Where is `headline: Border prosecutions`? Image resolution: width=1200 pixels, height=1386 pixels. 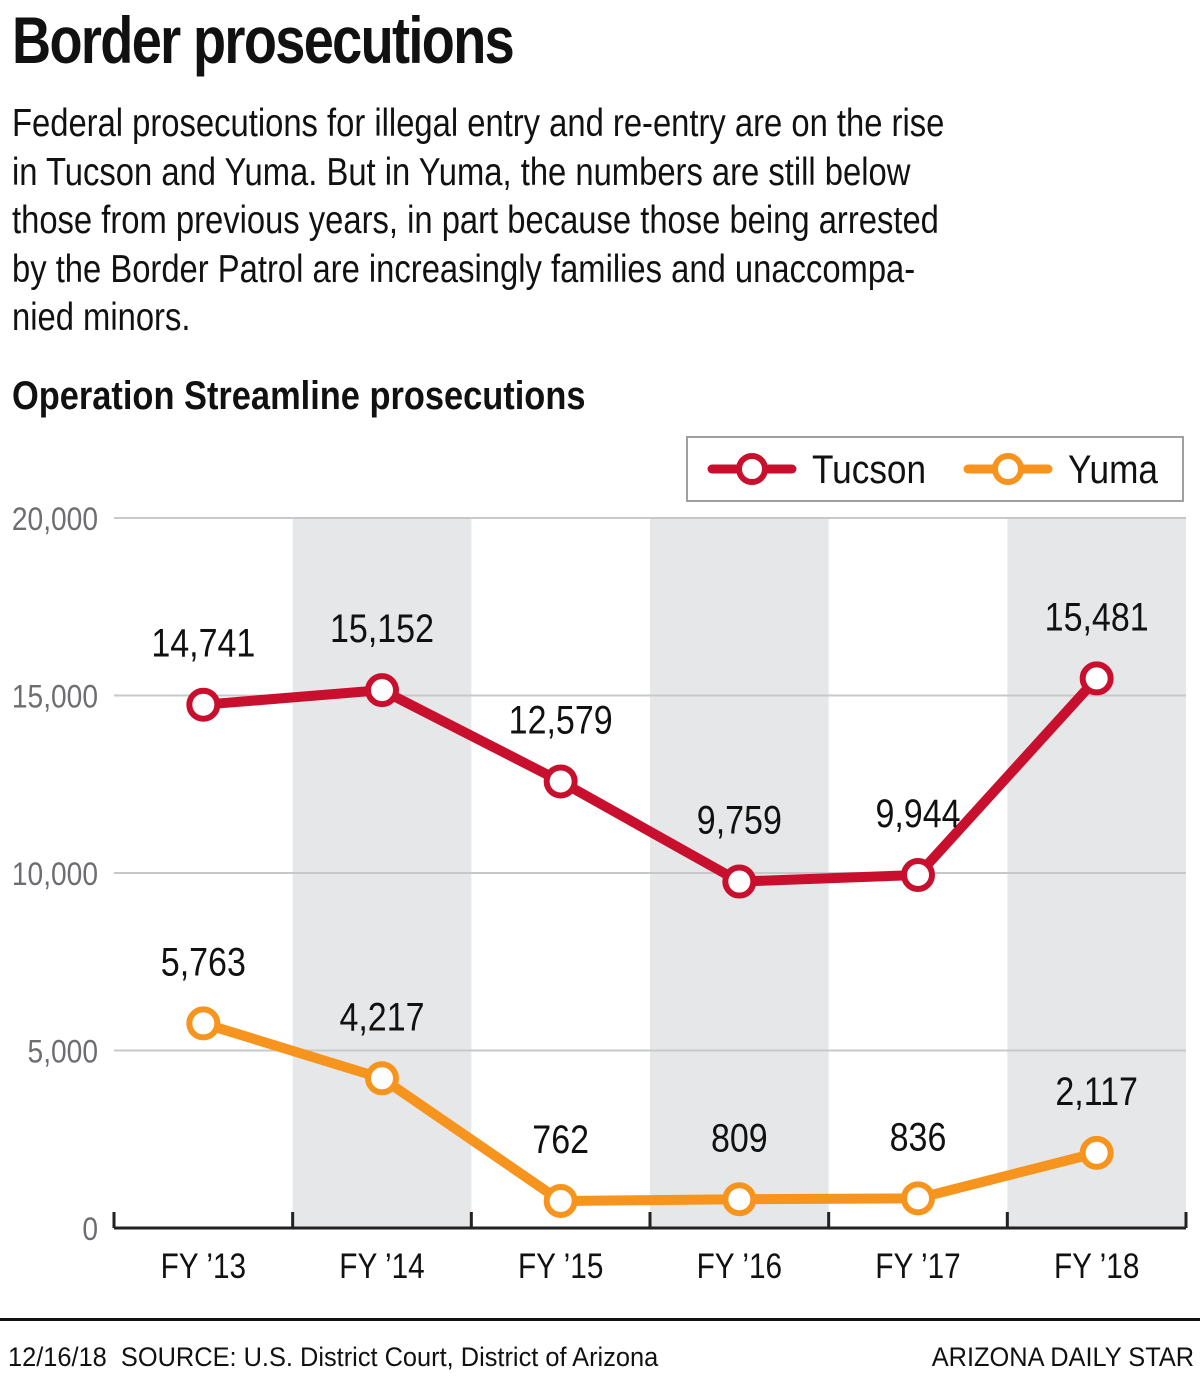
headline: Border prosecutions is located at coordinates (263, 40).